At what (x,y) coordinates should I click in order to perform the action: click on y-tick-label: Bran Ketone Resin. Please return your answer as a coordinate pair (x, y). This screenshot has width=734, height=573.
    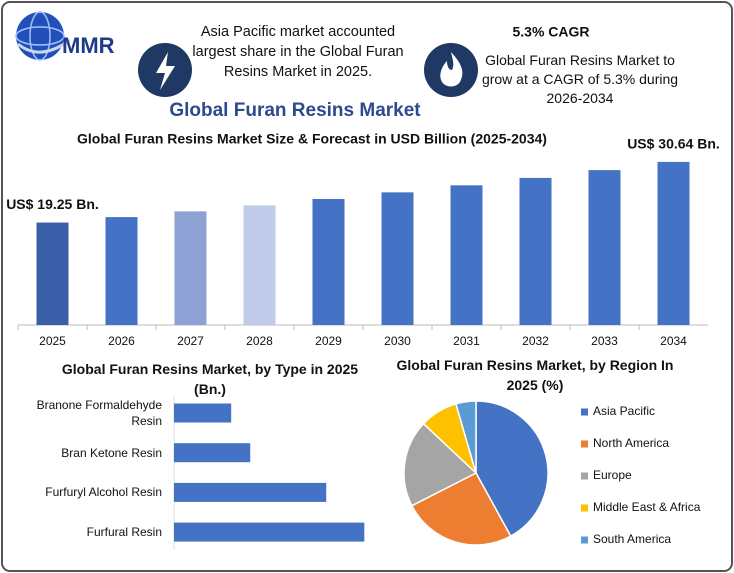
    Looking at the image, I should click on (111, 452).